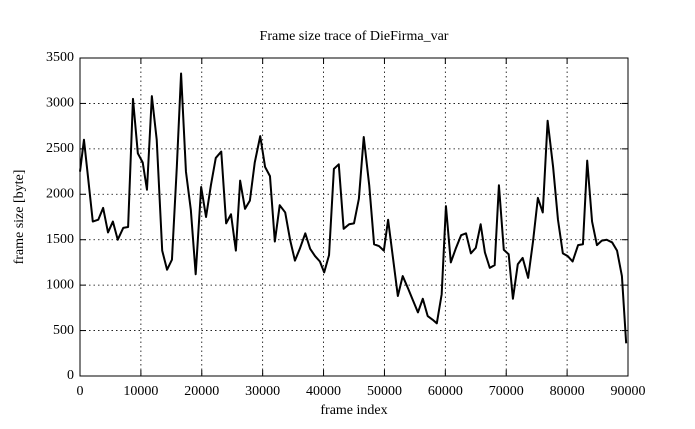  I want to click on x-tick-label: 10000, so click(140, 391).